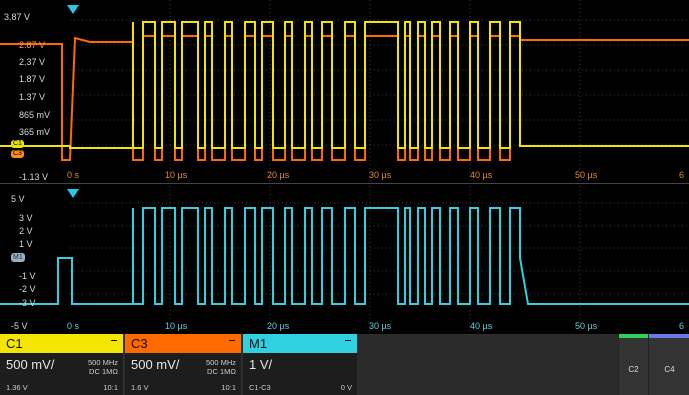  I want to click on m1-source: C1-C3, so click(260, 387).